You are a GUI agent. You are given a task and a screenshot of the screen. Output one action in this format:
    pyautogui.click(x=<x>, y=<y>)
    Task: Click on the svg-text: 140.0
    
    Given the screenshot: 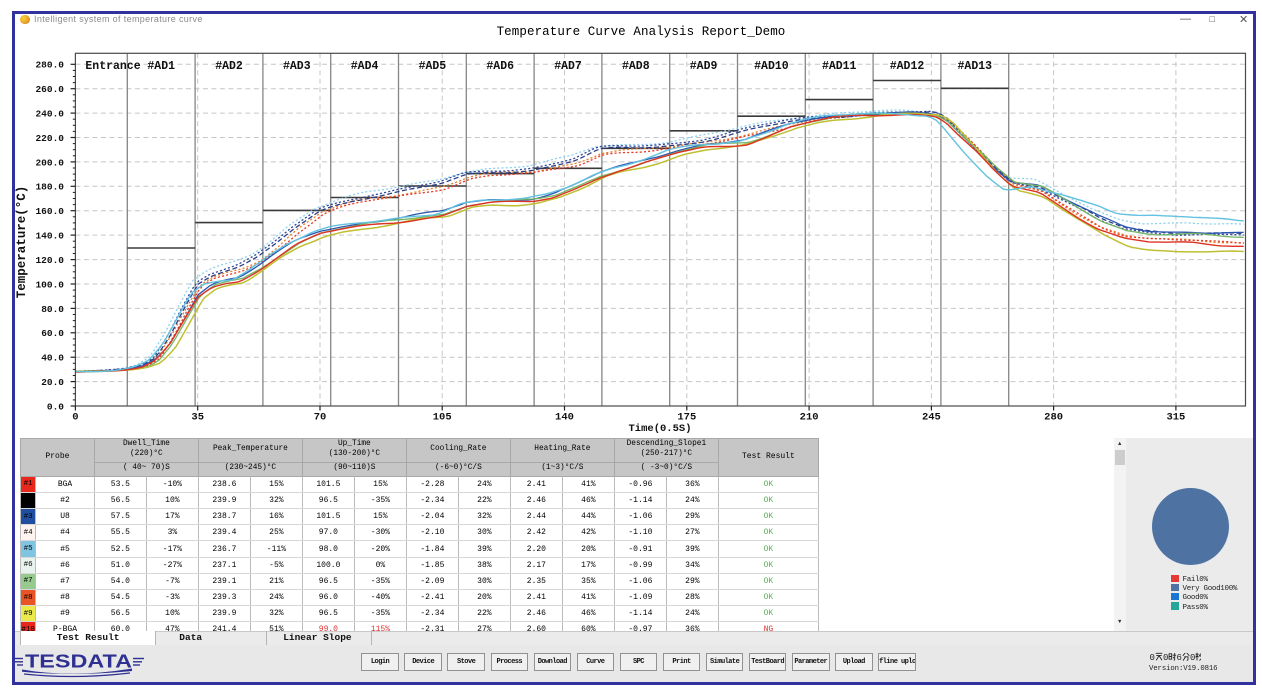 What is the action you would take?
    pyautogui.click(x=49, y=236)
    